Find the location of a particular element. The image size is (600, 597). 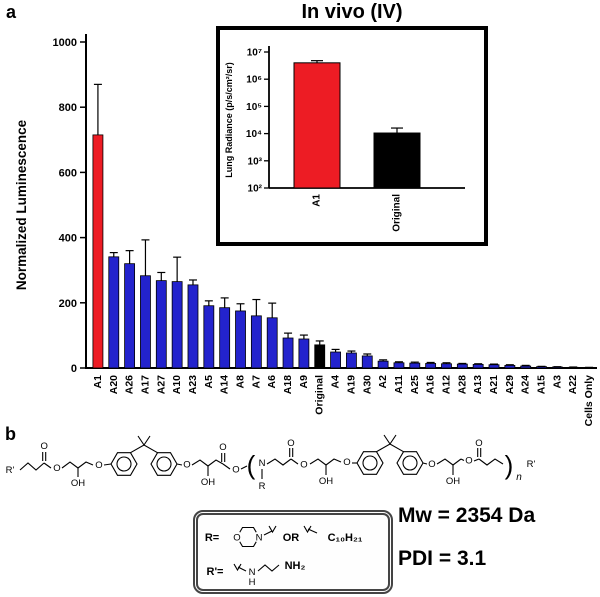

y-tick-label: 1000 is located at coordinates (65, 43).